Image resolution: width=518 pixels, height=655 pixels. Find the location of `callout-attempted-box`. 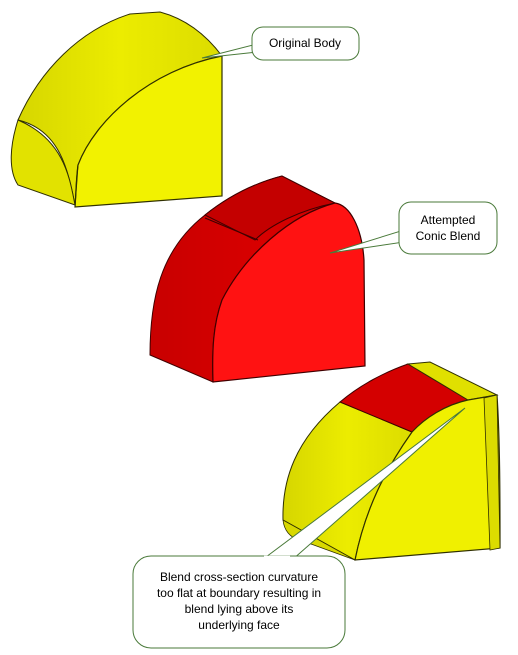

callout-attempted-box is located at coordinates (448, 228).